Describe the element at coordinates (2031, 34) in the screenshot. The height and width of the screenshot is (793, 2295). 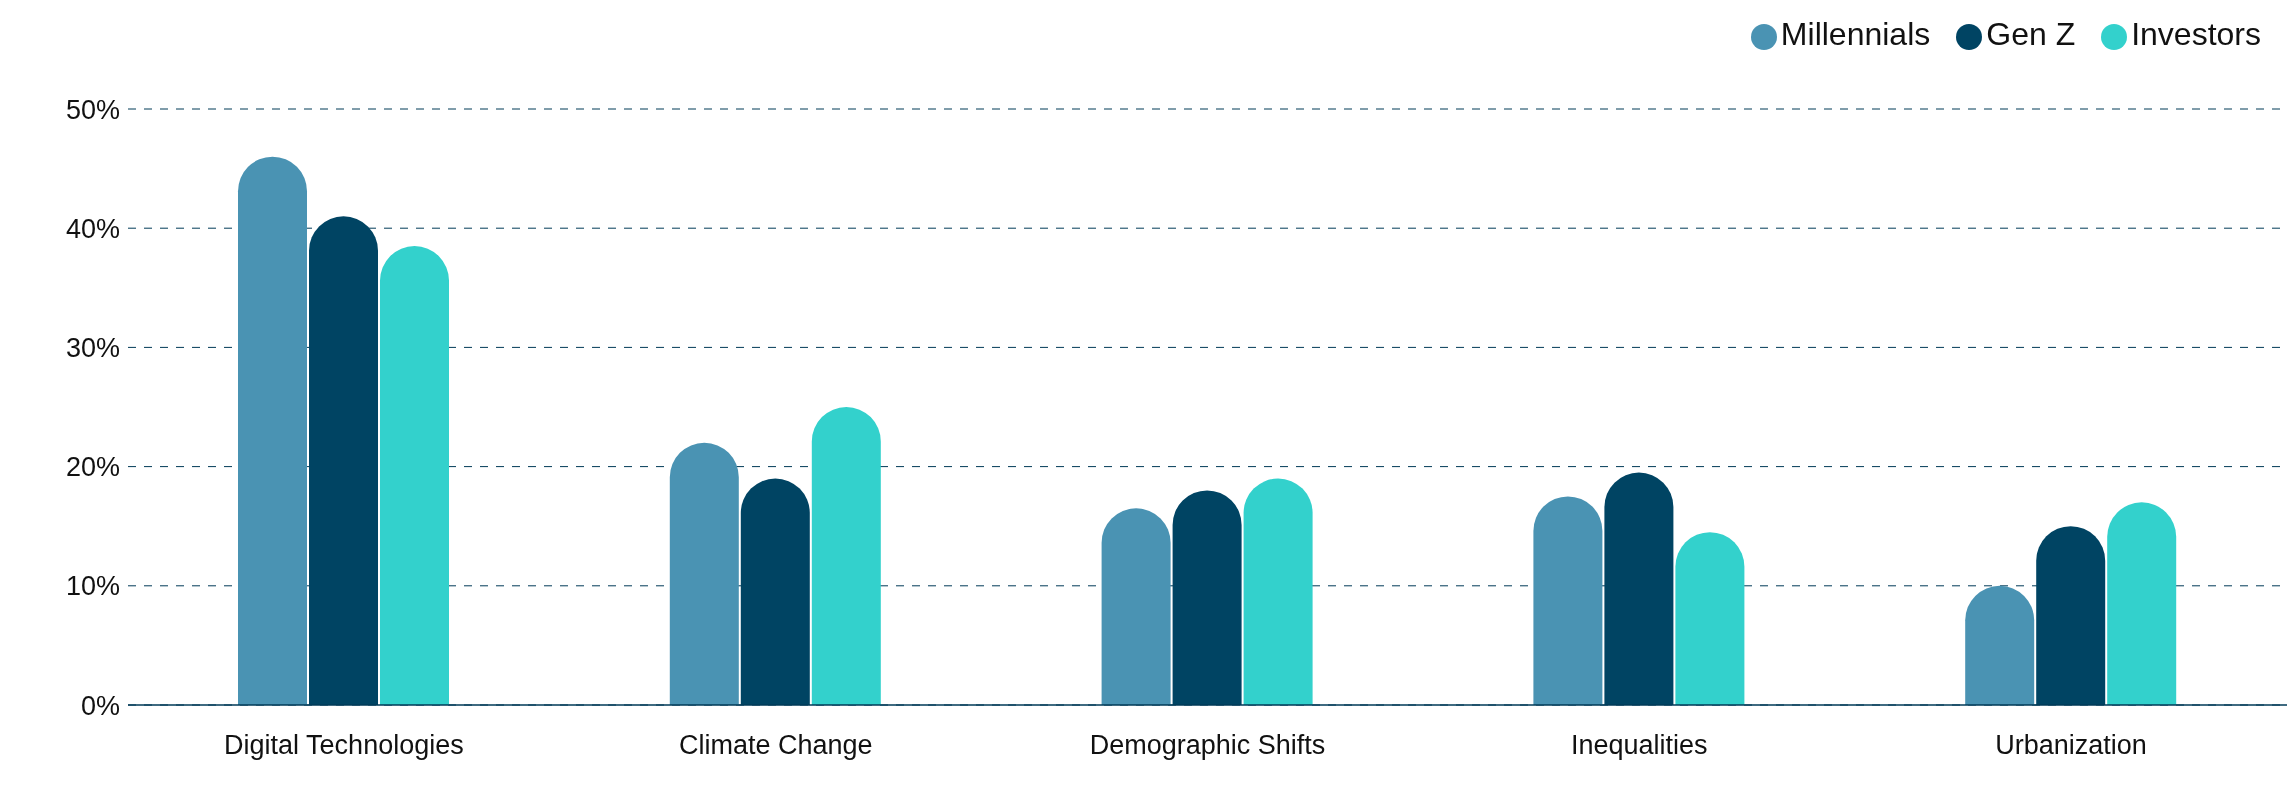
I see `legend-label: Gen Z` at that location.